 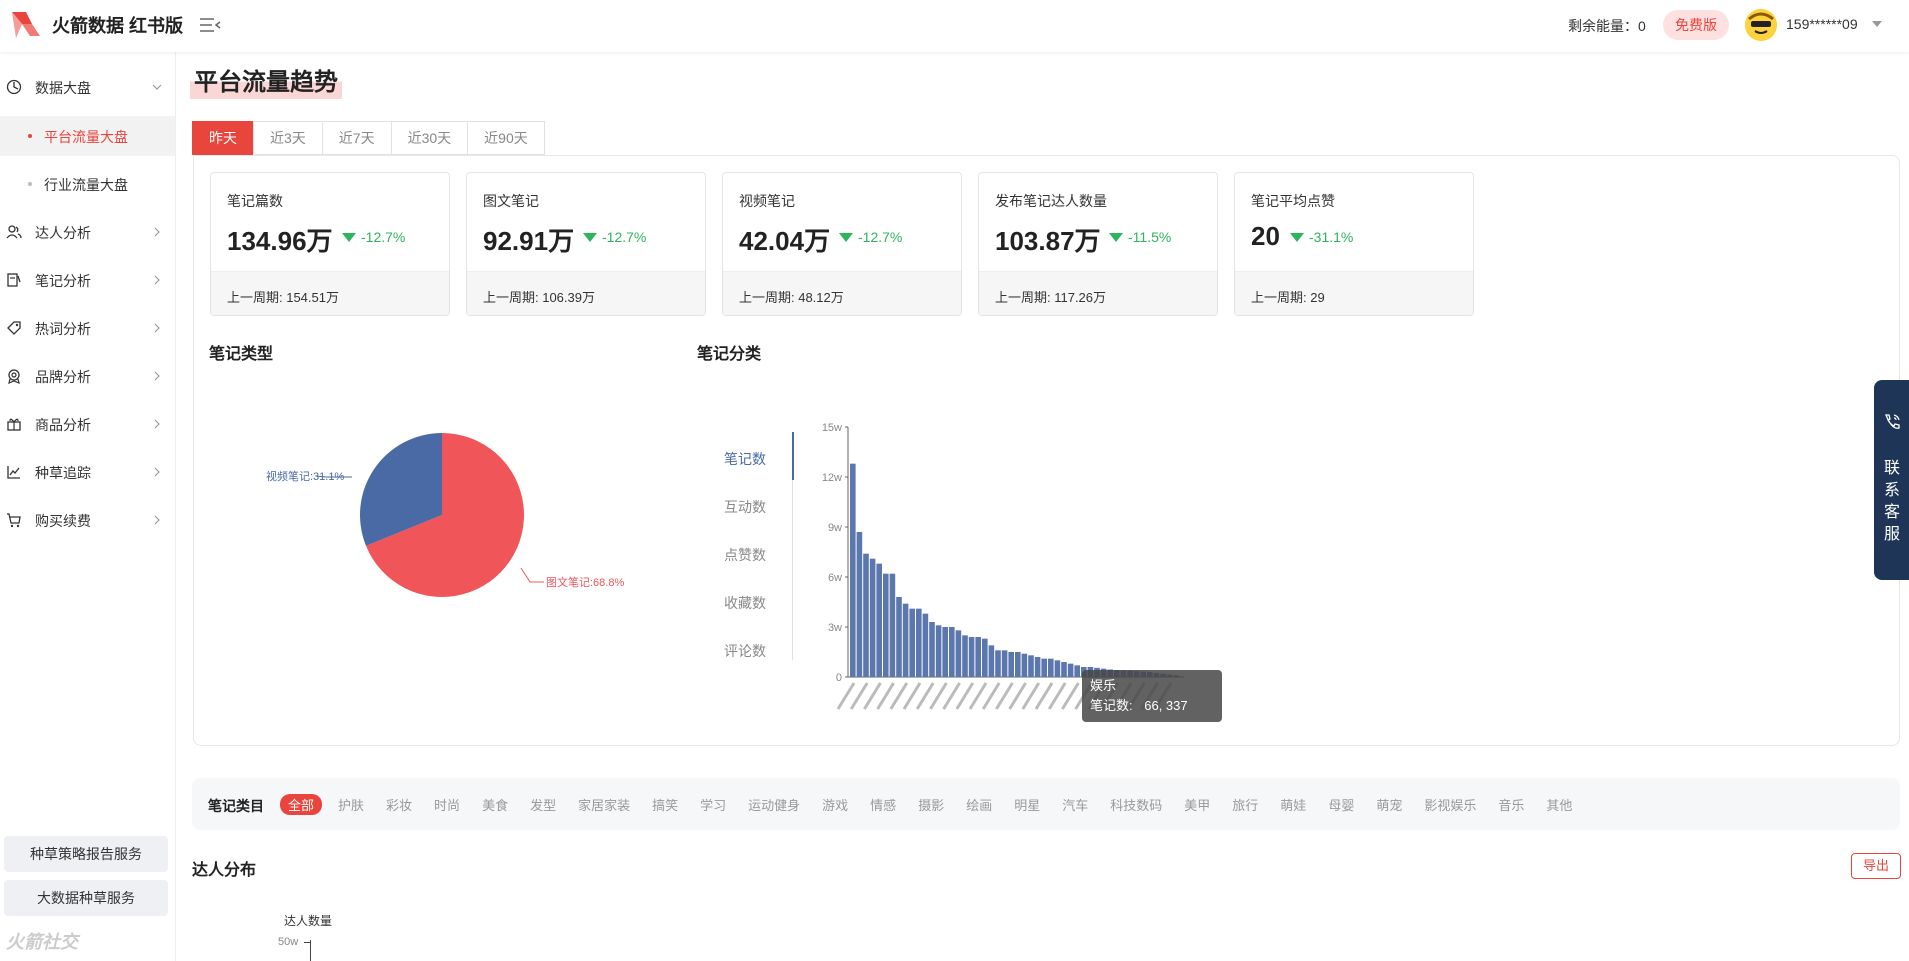 I want to click on category-filter-item: 萌宠, so click(x=1389, y=805).